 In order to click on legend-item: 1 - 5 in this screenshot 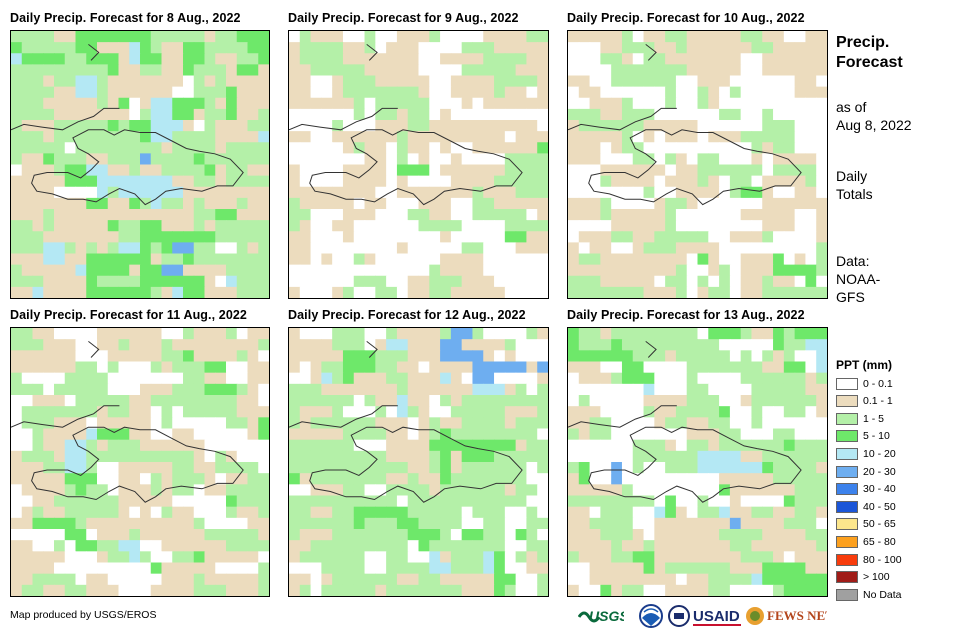, I will do `click(860, 418)`.